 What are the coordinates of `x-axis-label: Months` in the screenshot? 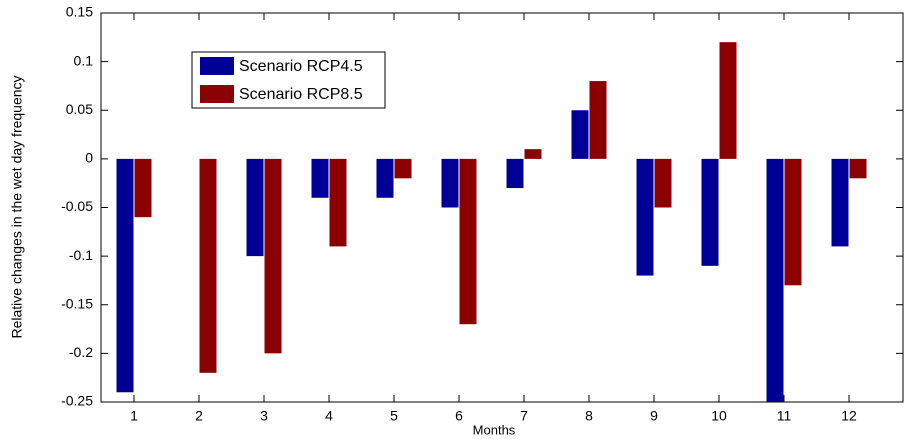 It's located at (494, 429).